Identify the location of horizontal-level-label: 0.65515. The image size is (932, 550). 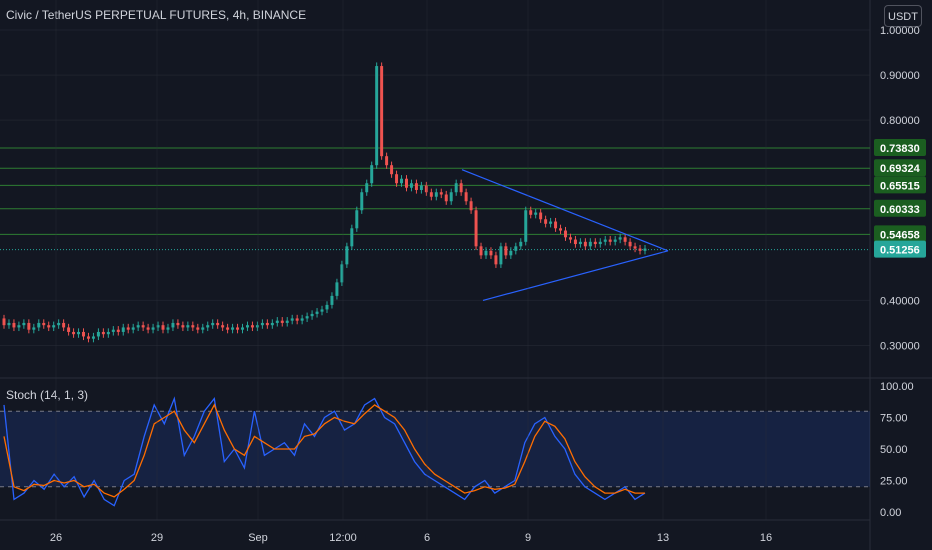
(900, 186).